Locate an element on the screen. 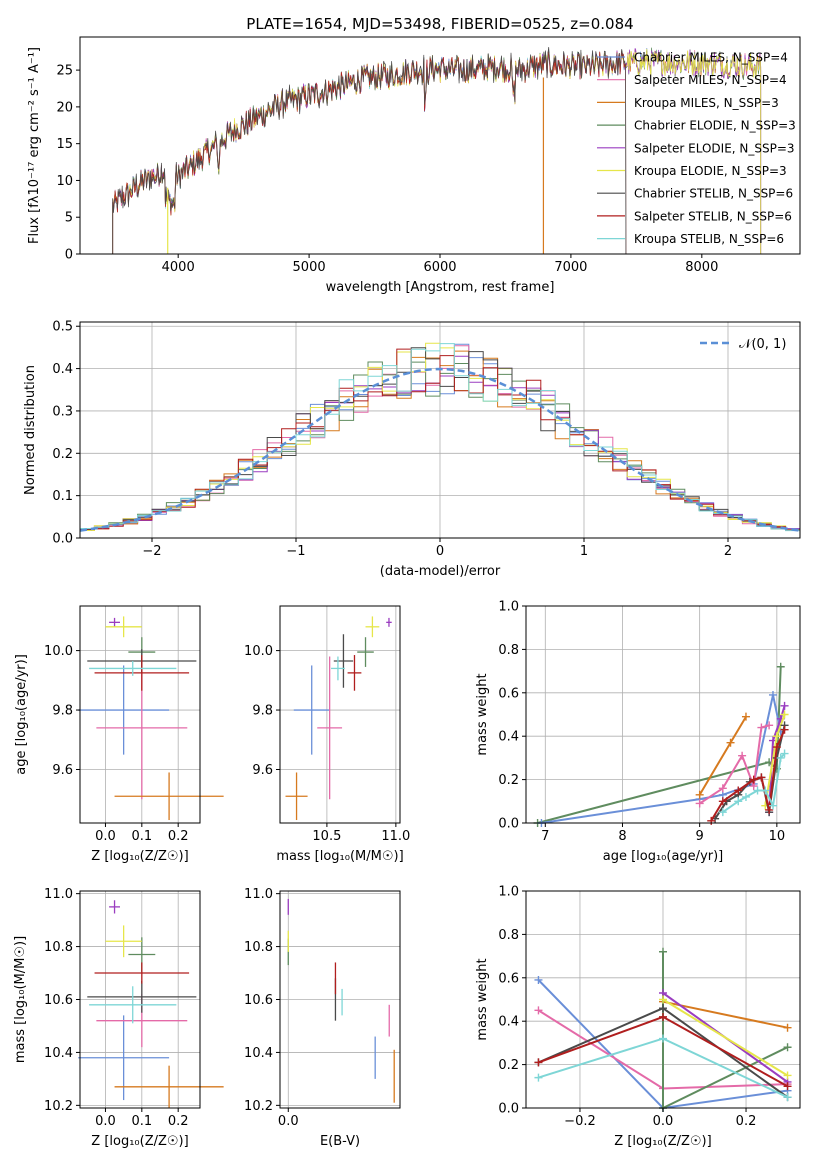  x-tick-label: 9 is located at coordinates (700, 836).